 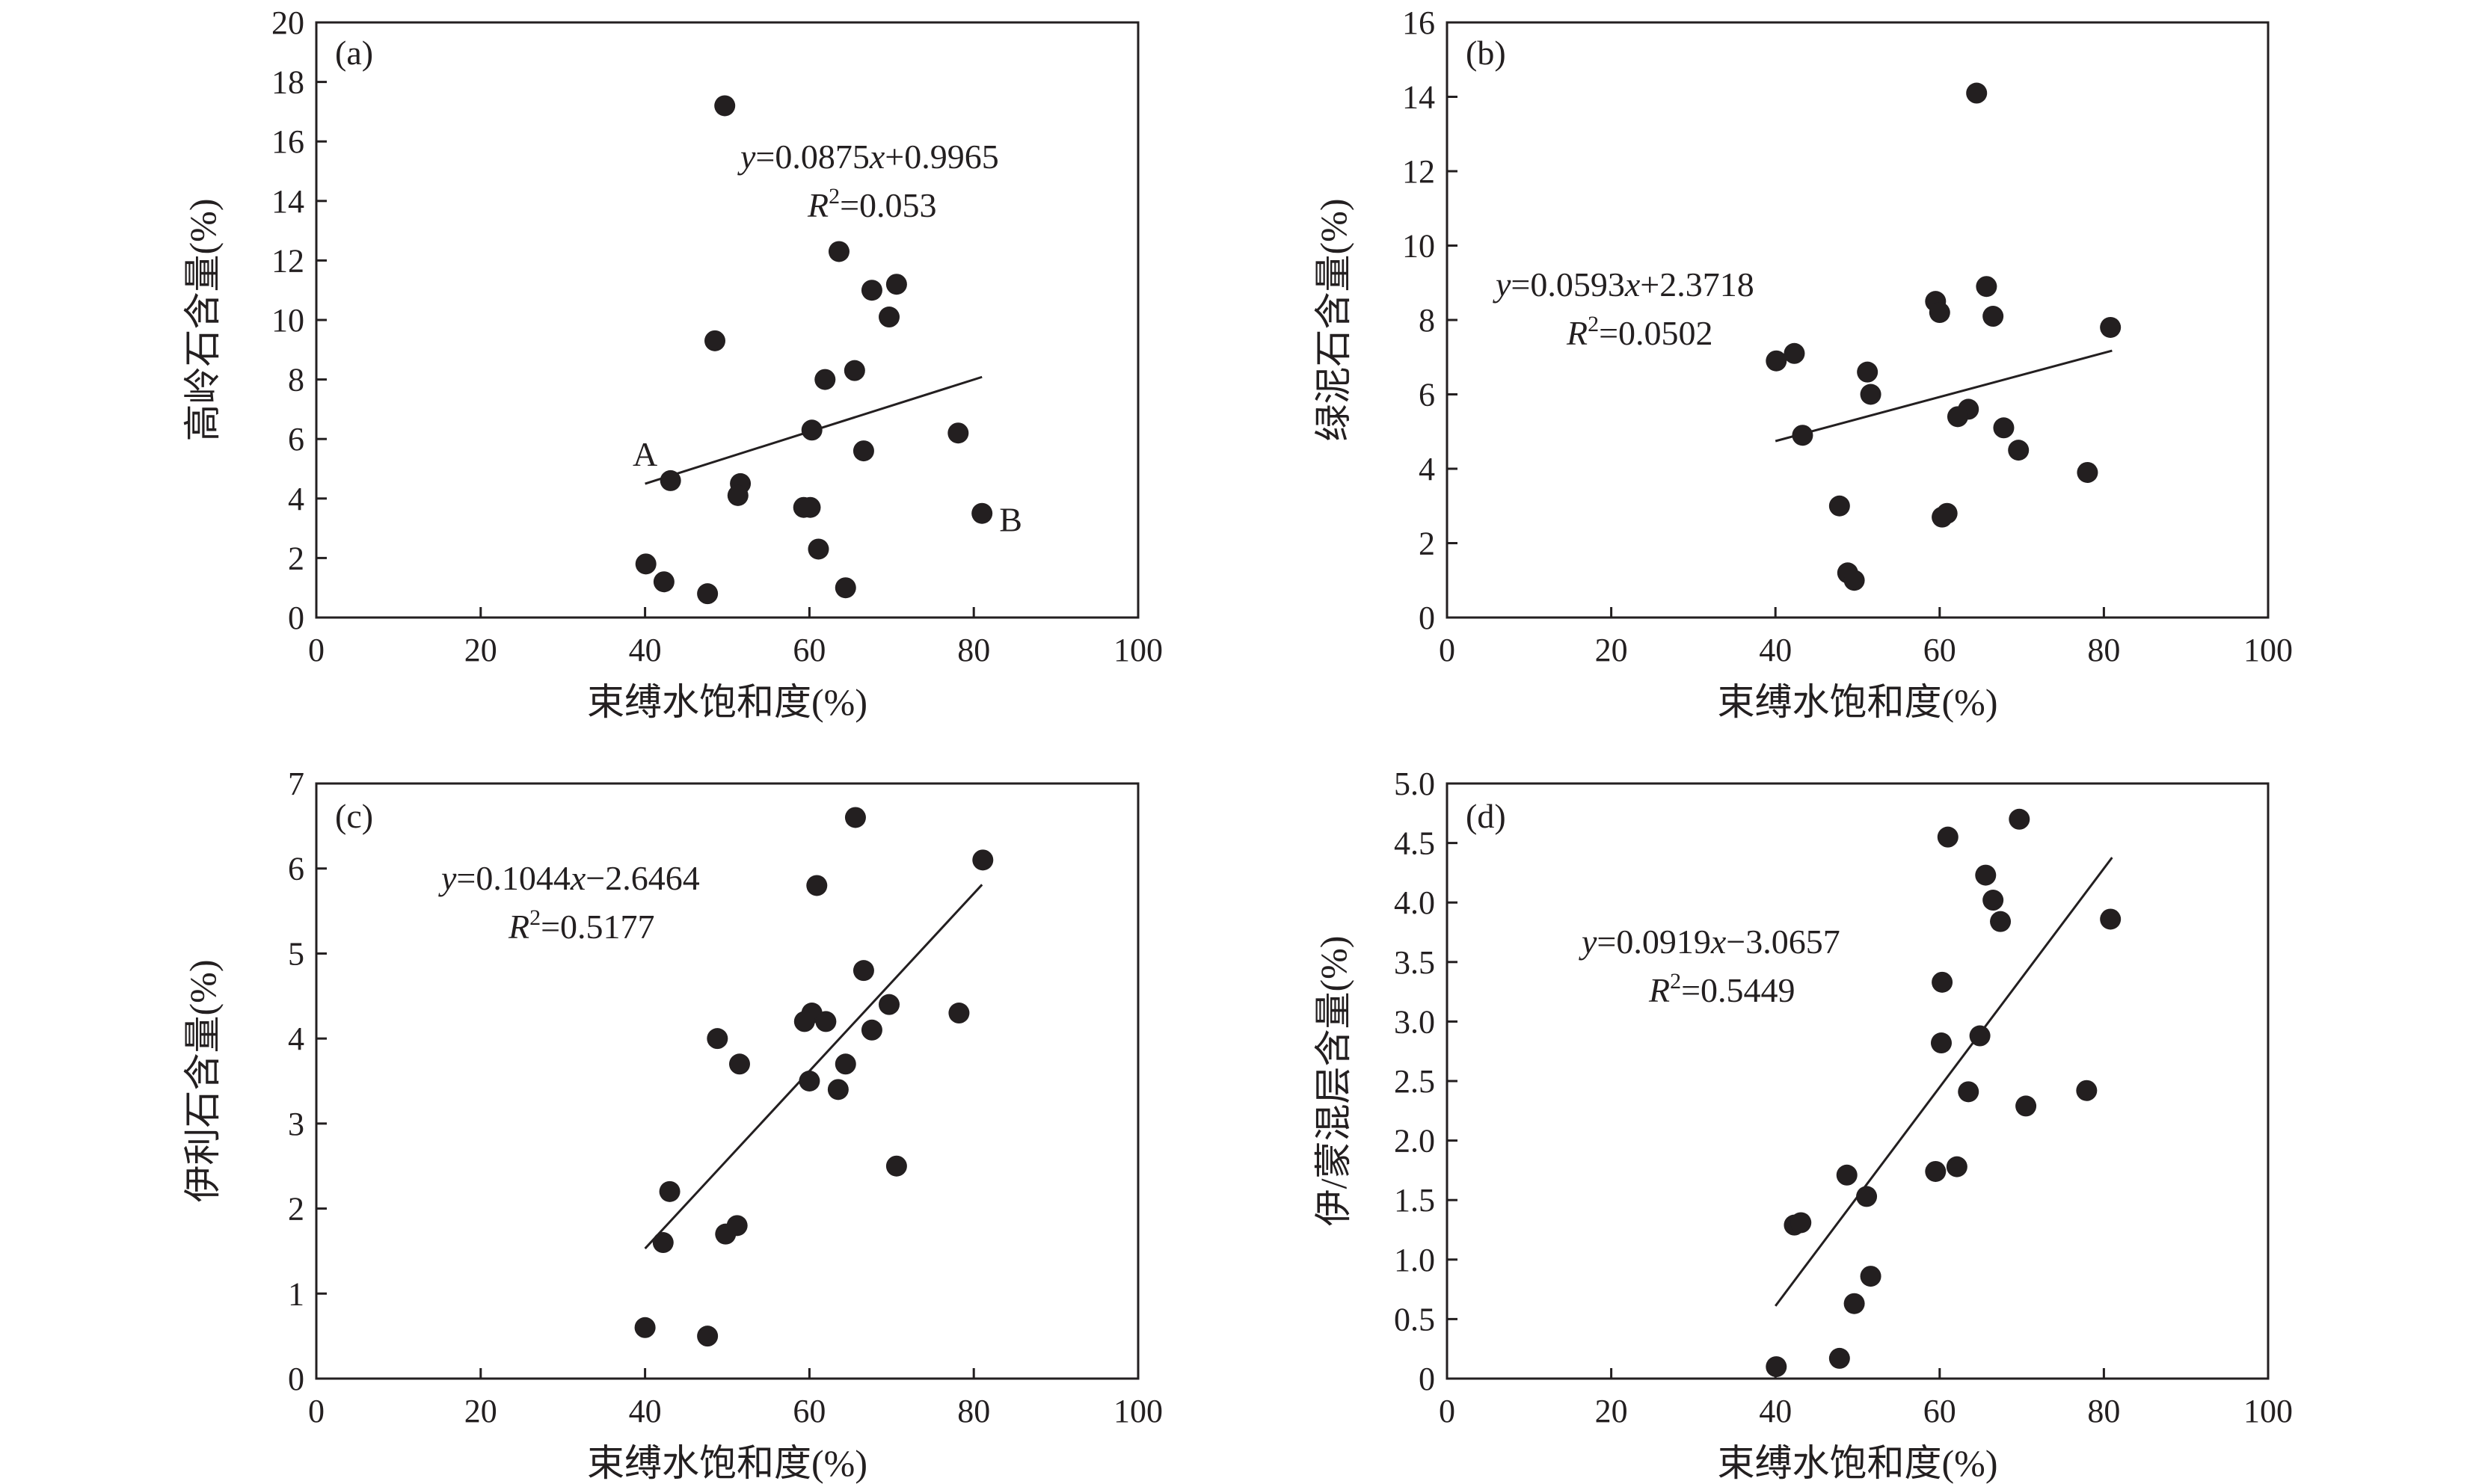 I want to click on y-tick-label: 3.5, so click(x=1414, y=962).